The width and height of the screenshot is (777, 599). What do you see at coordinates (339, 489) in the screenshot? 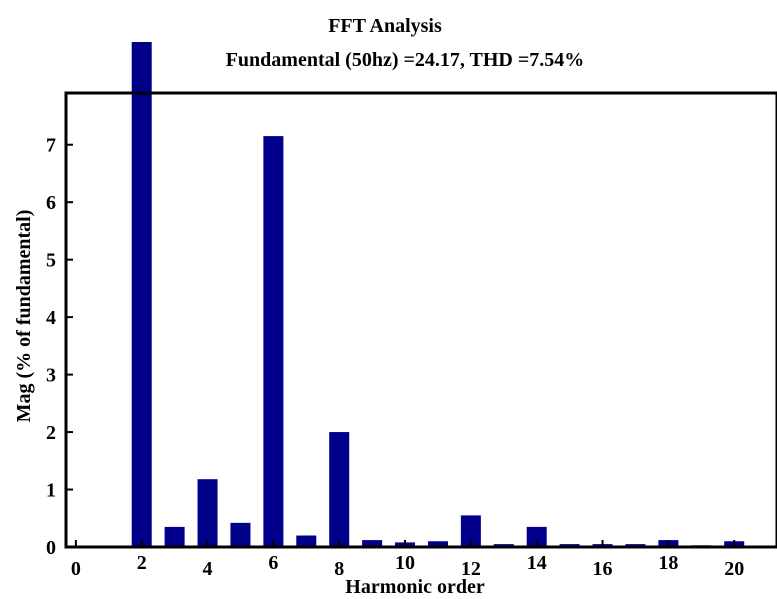
I see `bar-h8` at bounding box center [339, 489].